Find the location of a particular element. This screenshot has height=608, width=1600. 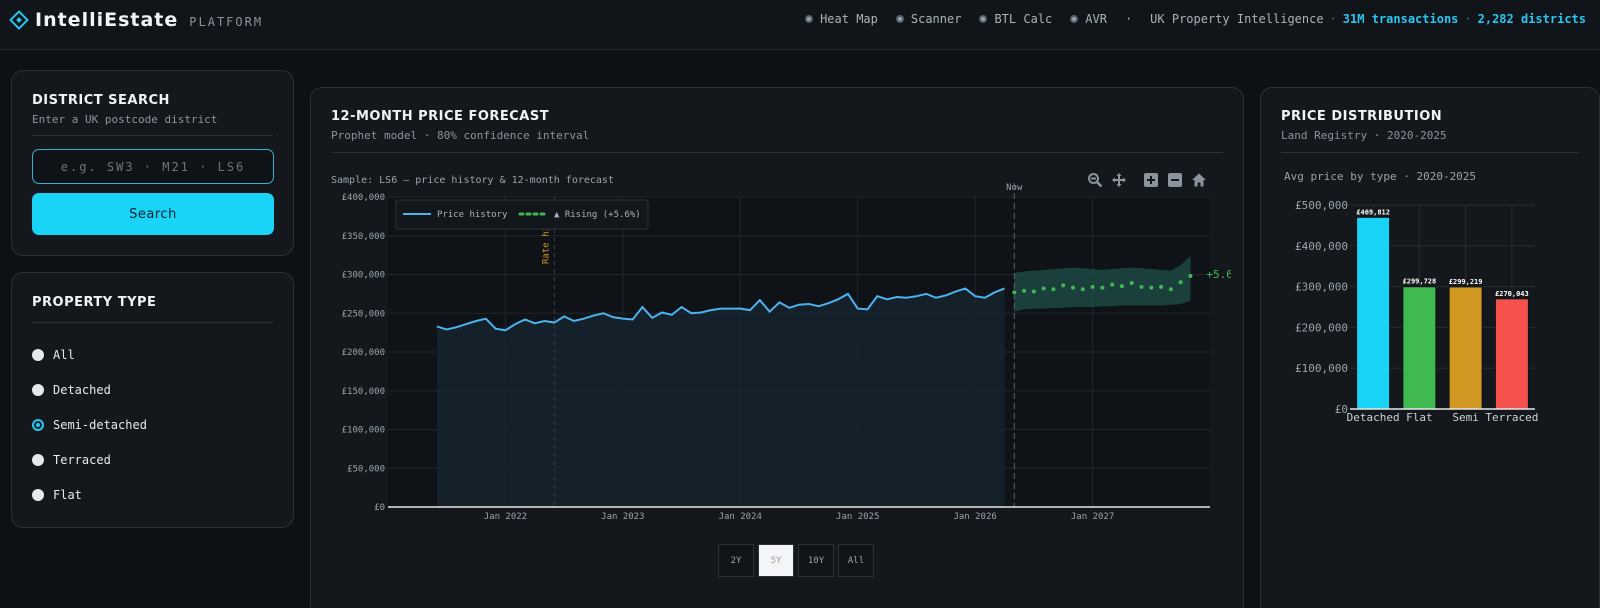

radio-all: All is located at coordinates (152, 354).